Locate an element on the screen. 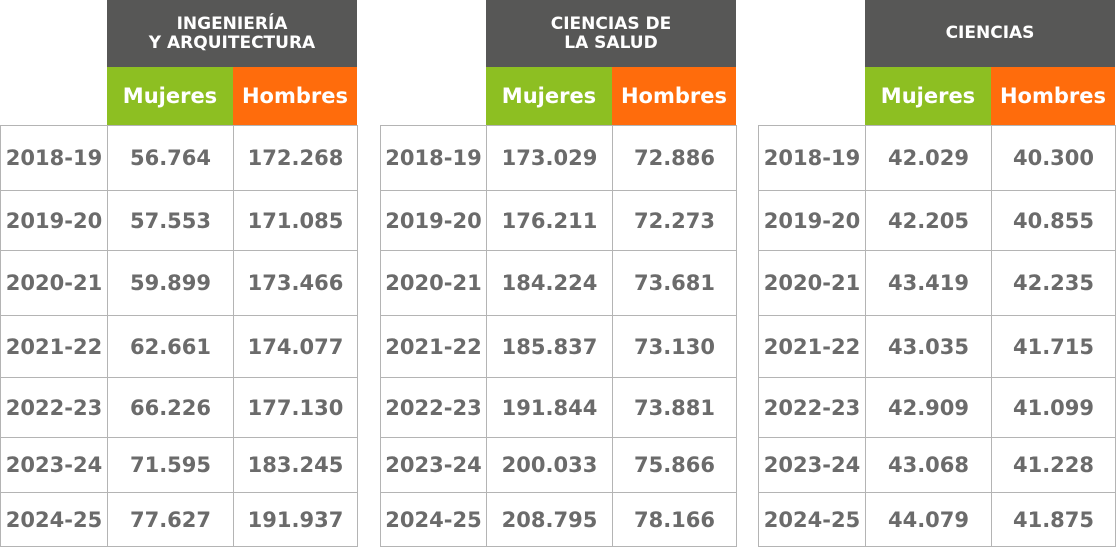 The image size is (1116, 547). group-header: CIENCIAS is located at coordinates (990, 33).